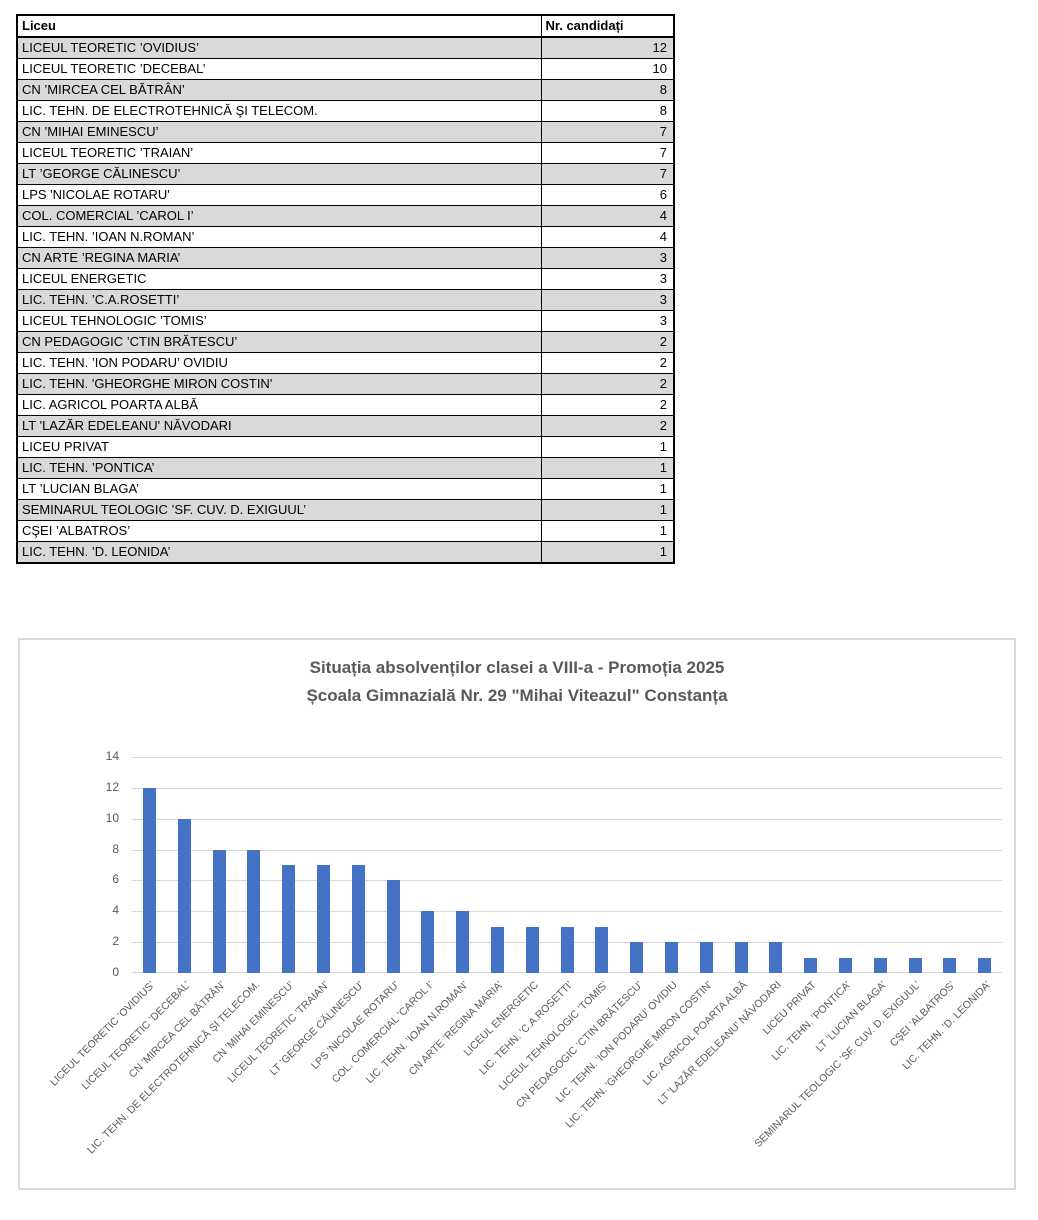  What do you see at coordinates (279, 384) in the screenshot?
I see `school-name: LIC. TEHN. 'GHEORGHE MIRON COSTIN'` at bounding box center [279, 384].